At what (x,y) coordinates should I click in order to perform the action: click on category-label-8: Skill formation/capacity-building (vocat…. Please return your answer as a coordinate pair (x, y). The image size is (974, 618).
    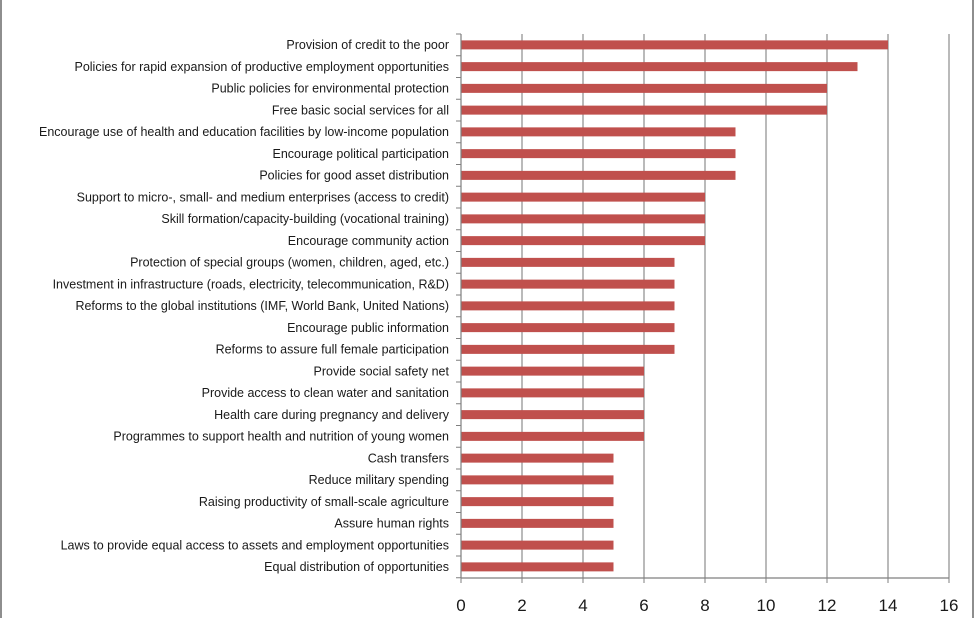
    Looking at the image, I should click on (305, 219).